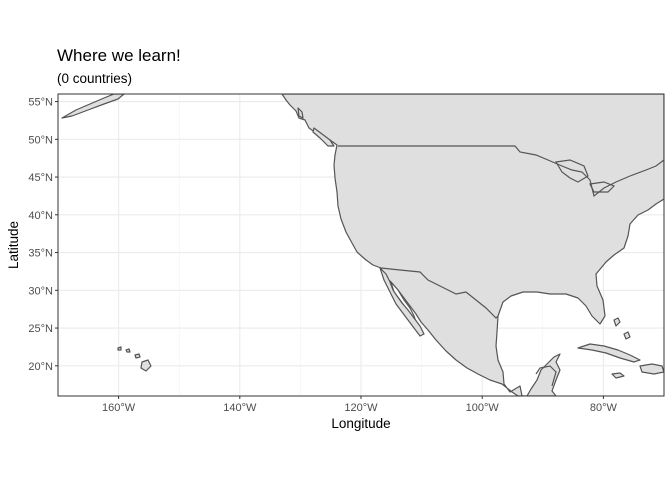 This screenshot has width=672, height=480. What do you see at coordinates (43, 235) in the screenshot?
I see `y-axis-ticks: 20°N 25°N 30°N 35°N 40°N 45°N 50°N 55°N` at bounding box center [43, 235].